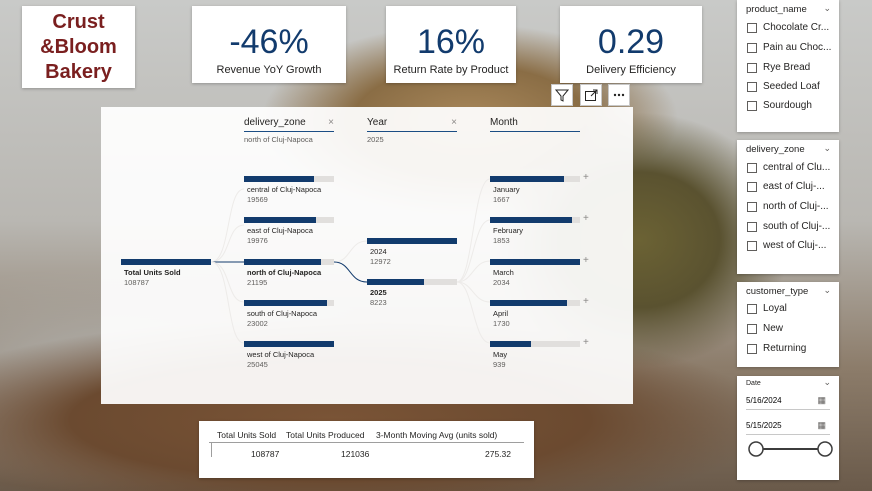 This screenshot has width=872, height=491. What do you see at coordinates (278, 139) in the screenshot?
I see `level-filter: north of Cluj-Napoca` at bounding box center [278, 139].